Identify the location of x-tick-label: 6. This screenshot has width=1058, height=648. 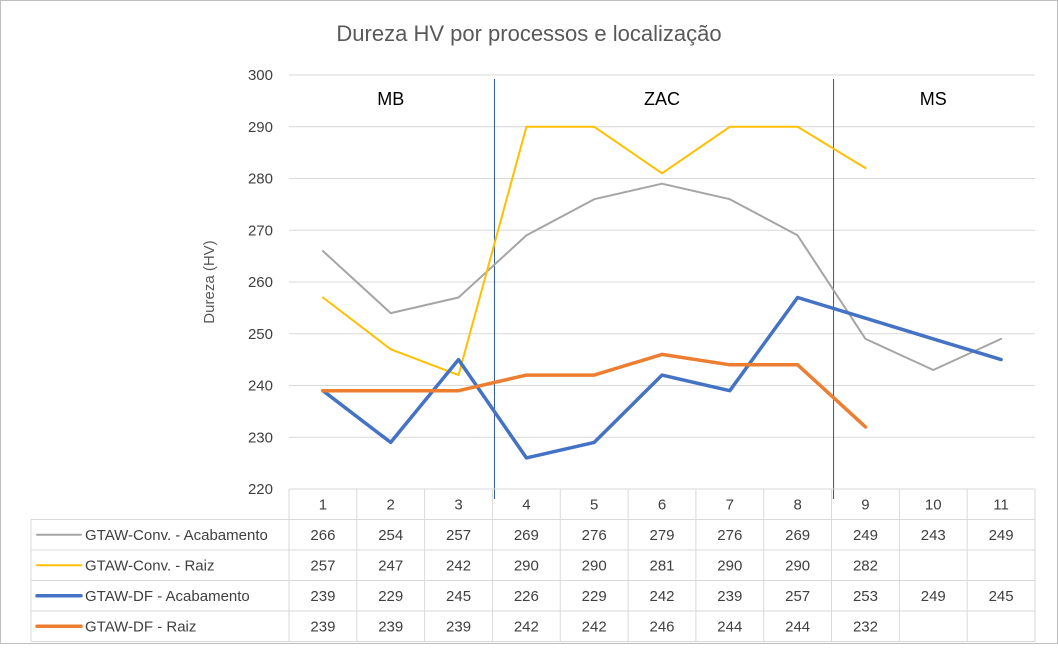
(662, 504).